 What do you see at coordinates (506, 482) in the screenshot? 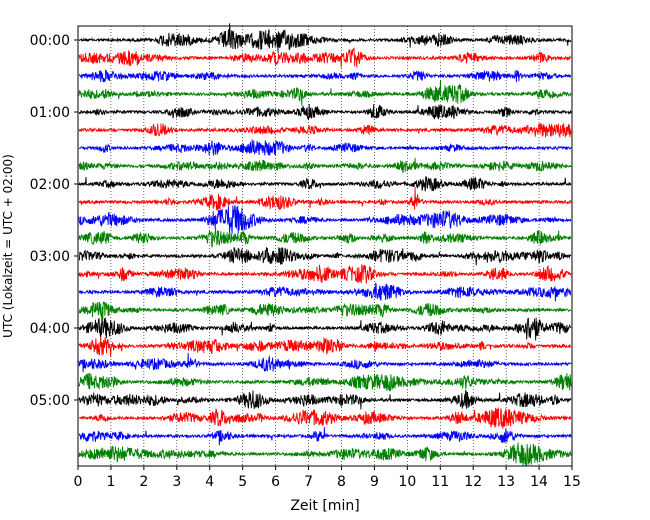
I see `x-tick-label-13: 13` at bounding box center [506, 482].